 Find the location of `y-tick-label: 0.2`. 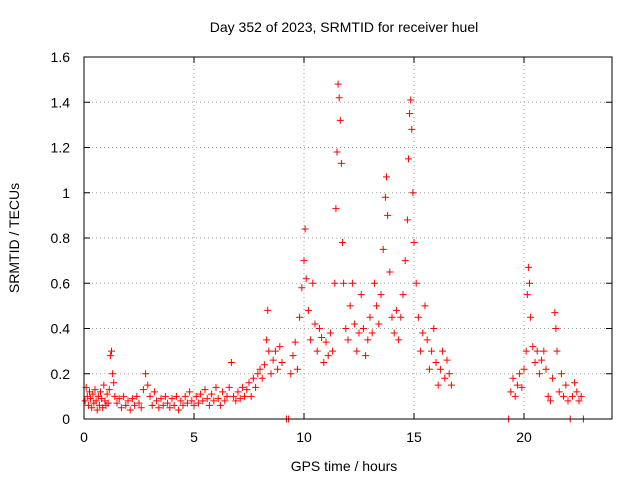

y-tick-label: 0.2 is located at coordinates (61, 374).